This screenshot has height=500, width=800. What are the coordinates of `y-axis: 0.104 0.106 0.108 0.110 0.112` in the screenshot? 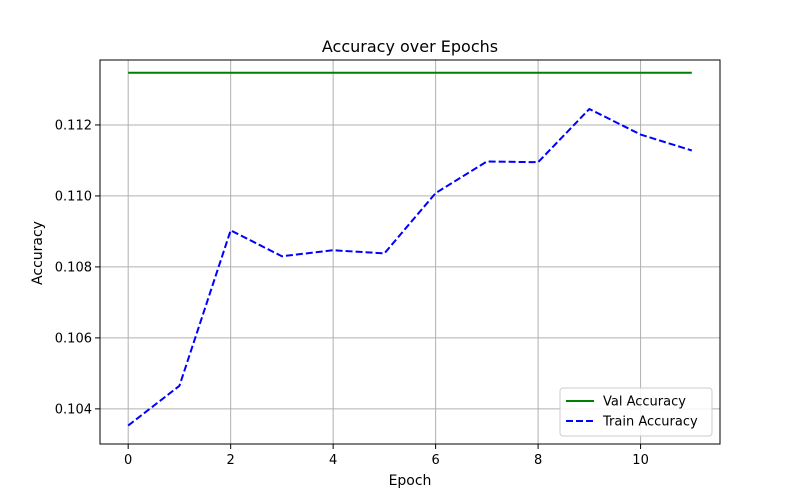 It's located at (77, 267).